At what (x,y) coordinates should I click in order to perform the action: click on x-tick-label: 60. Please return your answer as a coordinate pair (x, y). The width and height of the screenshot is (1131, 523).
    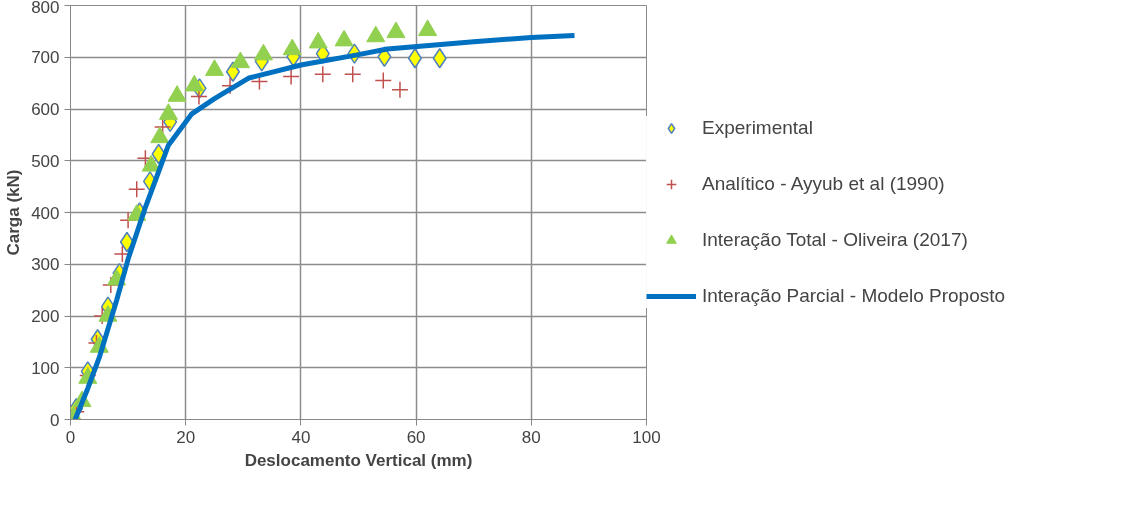
    Looking at the image, I should click on (416, 437).